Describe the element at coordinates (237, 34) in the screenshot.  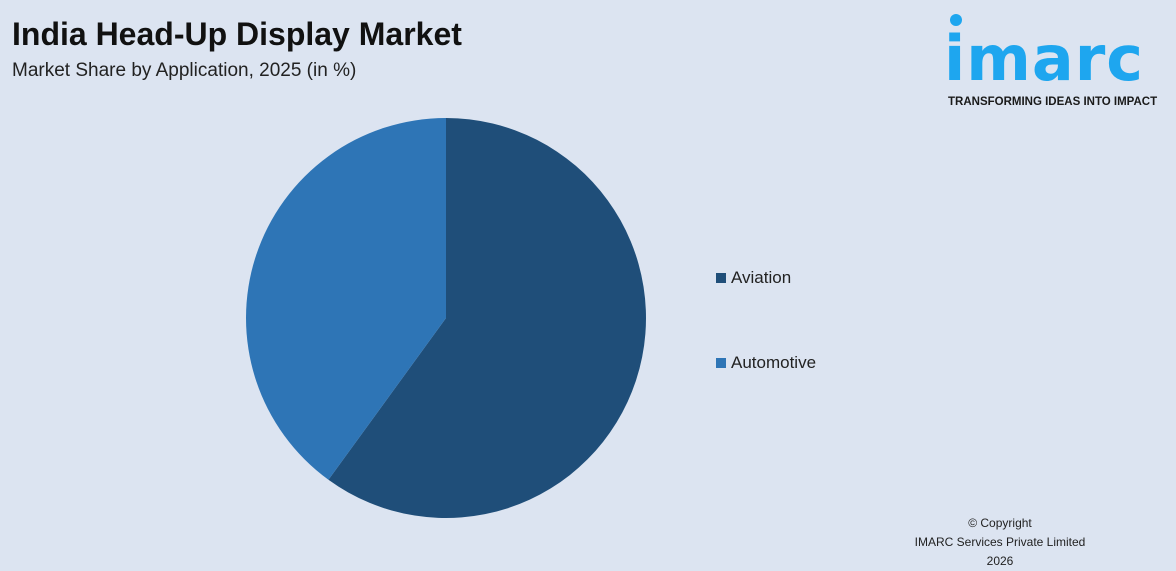
I see `chart-title: India Head-Up Display Market` at that location.